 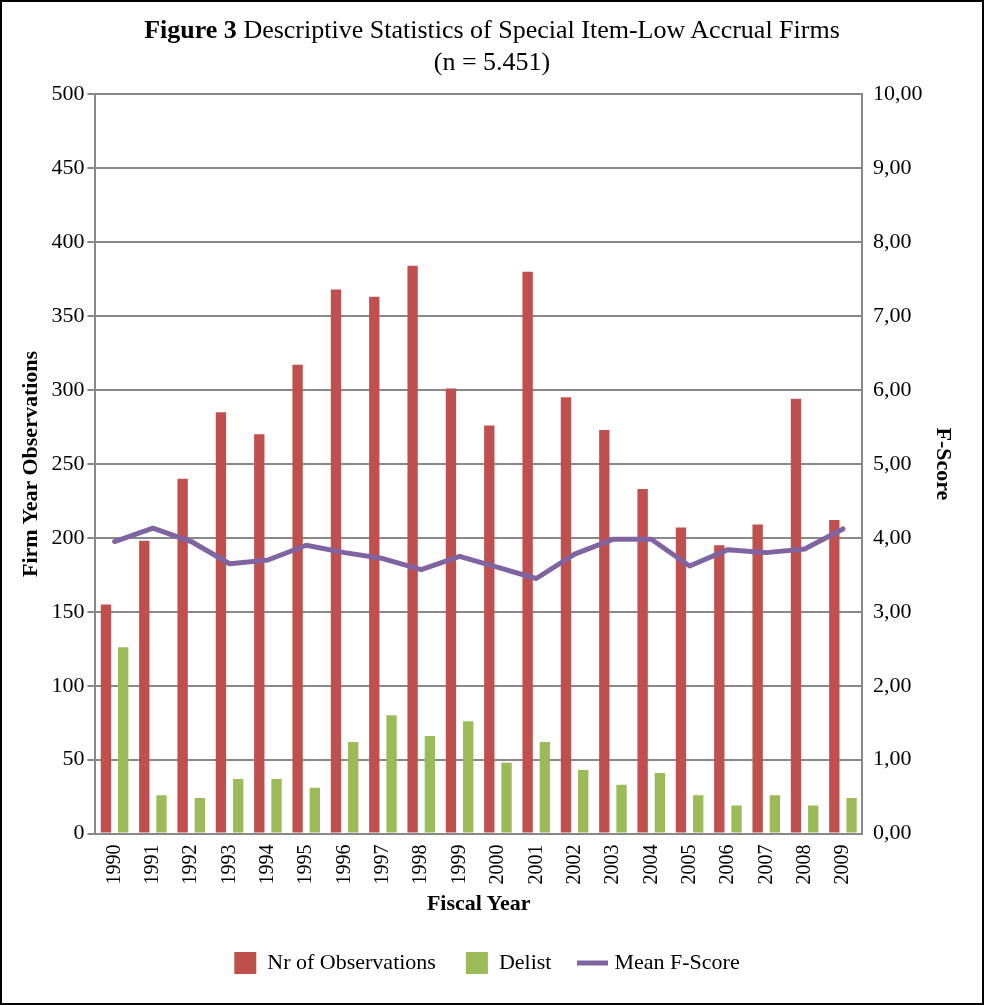 What do you see at coordinates (492, 62) in the screenshot?
I see `chart-subtitle: (n = 5.451)` at bounding box center [492, 62].